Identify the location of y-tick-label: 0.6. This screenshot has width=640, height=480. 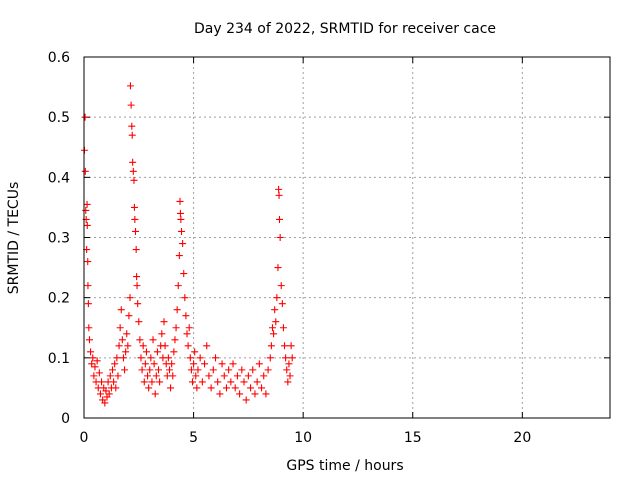
(59, 58).